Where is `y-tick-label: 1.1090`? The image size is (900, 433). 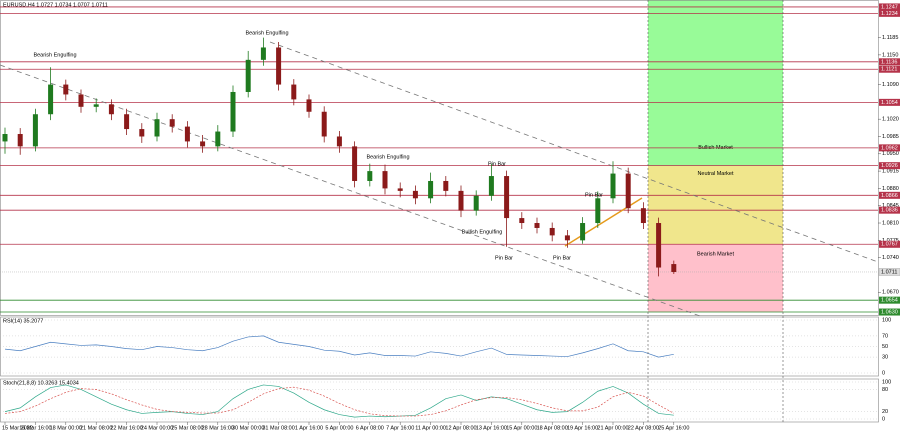
y-tick-label: 1.1090 is located at coordinates (890, 85).